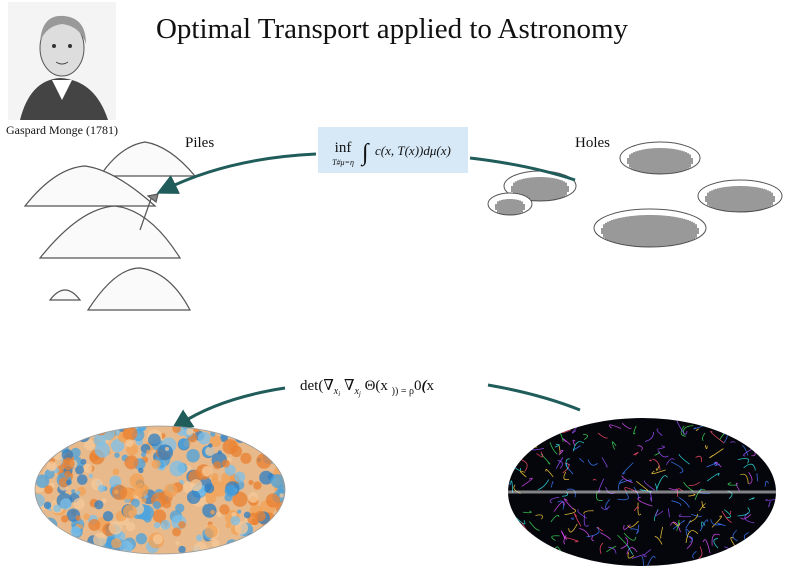 This screenshot has width=800, height=571. Describe the element at coordinates (642, 492) in the screenshot. I see `cosmic-web-map` at that location.